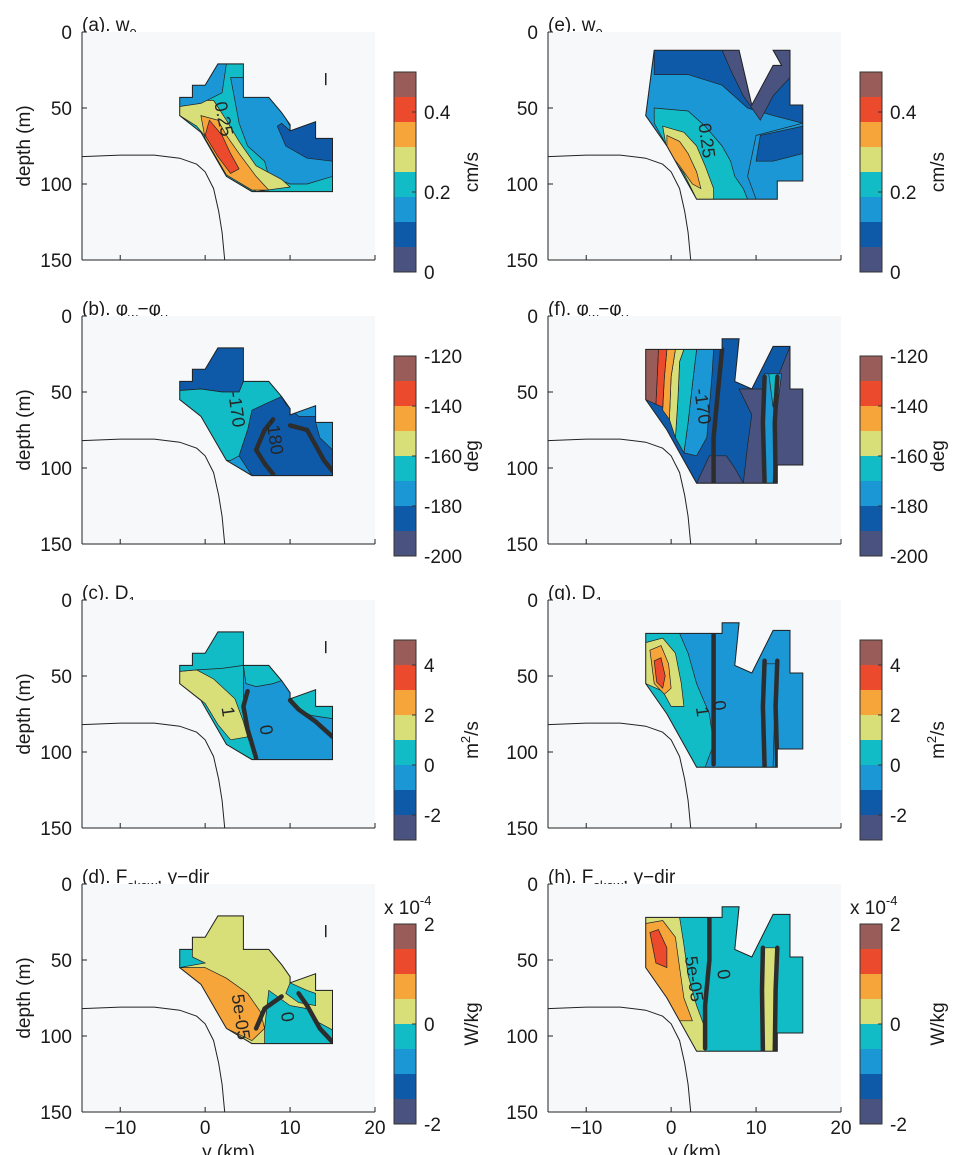 This screenshot has width=971, height=1155. What do you see at coordinates (568, 309) in the screenshot?
I see `title-part: (f). φ` at bounding box center [568, 309].